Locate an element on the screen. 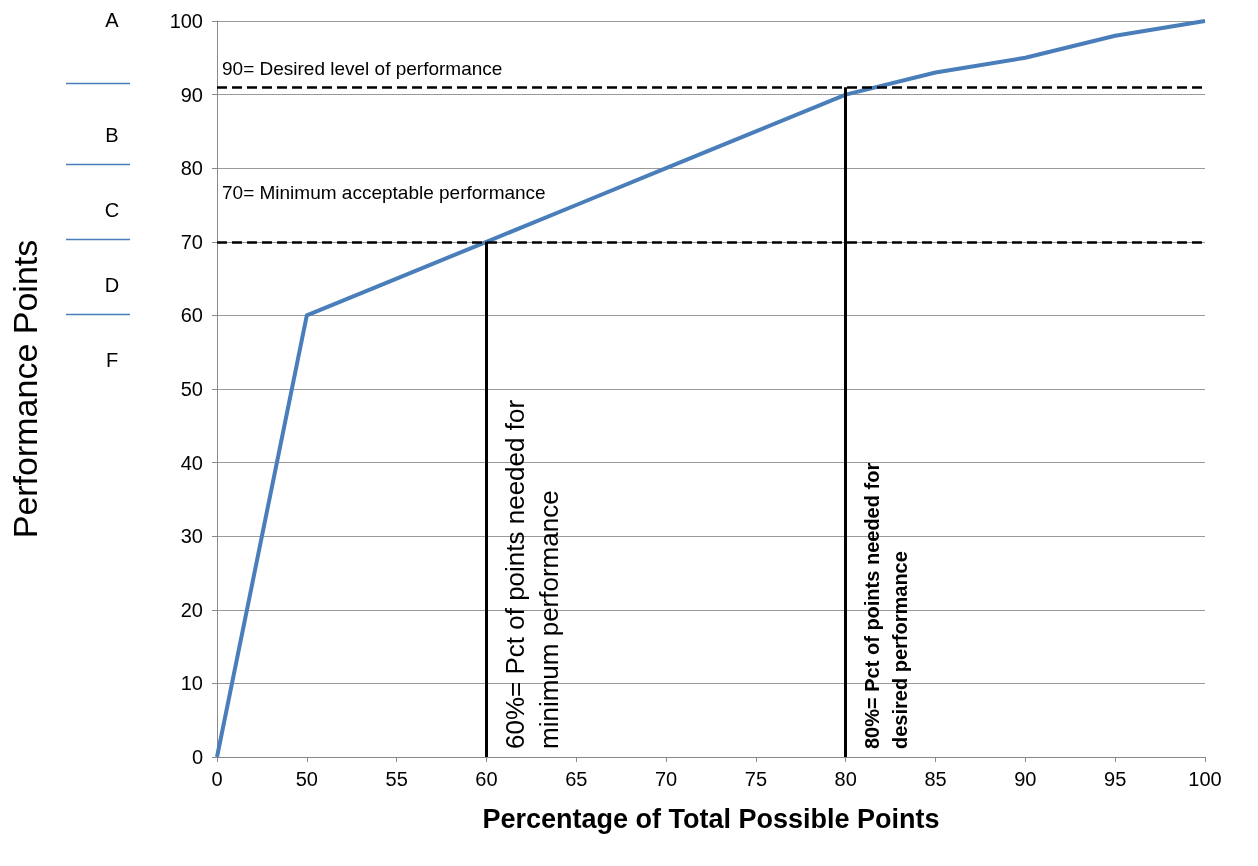 The image size is (1258, 866). x-tick-label: 55 is located at coordinates (396, 779).